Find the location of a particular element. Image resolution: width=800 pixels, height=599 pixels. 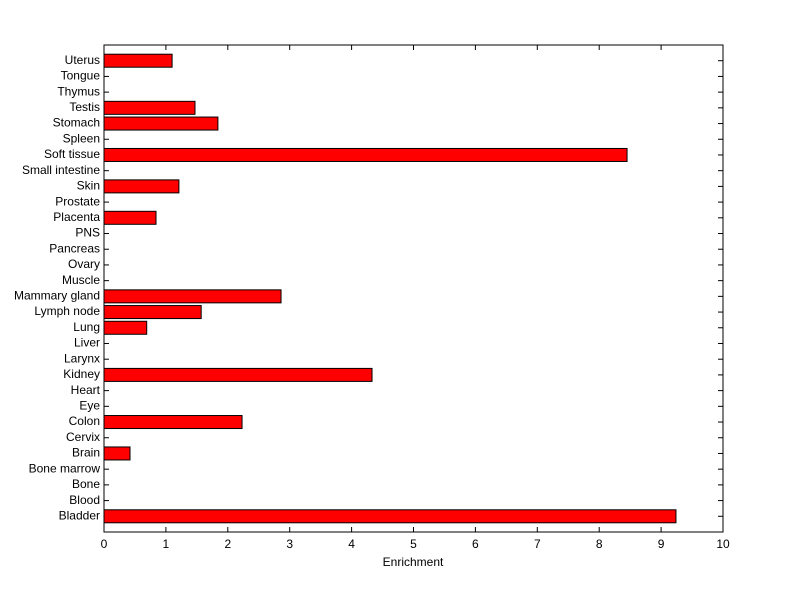

y-tick-label: Colon is located at coordinates (84, 421).